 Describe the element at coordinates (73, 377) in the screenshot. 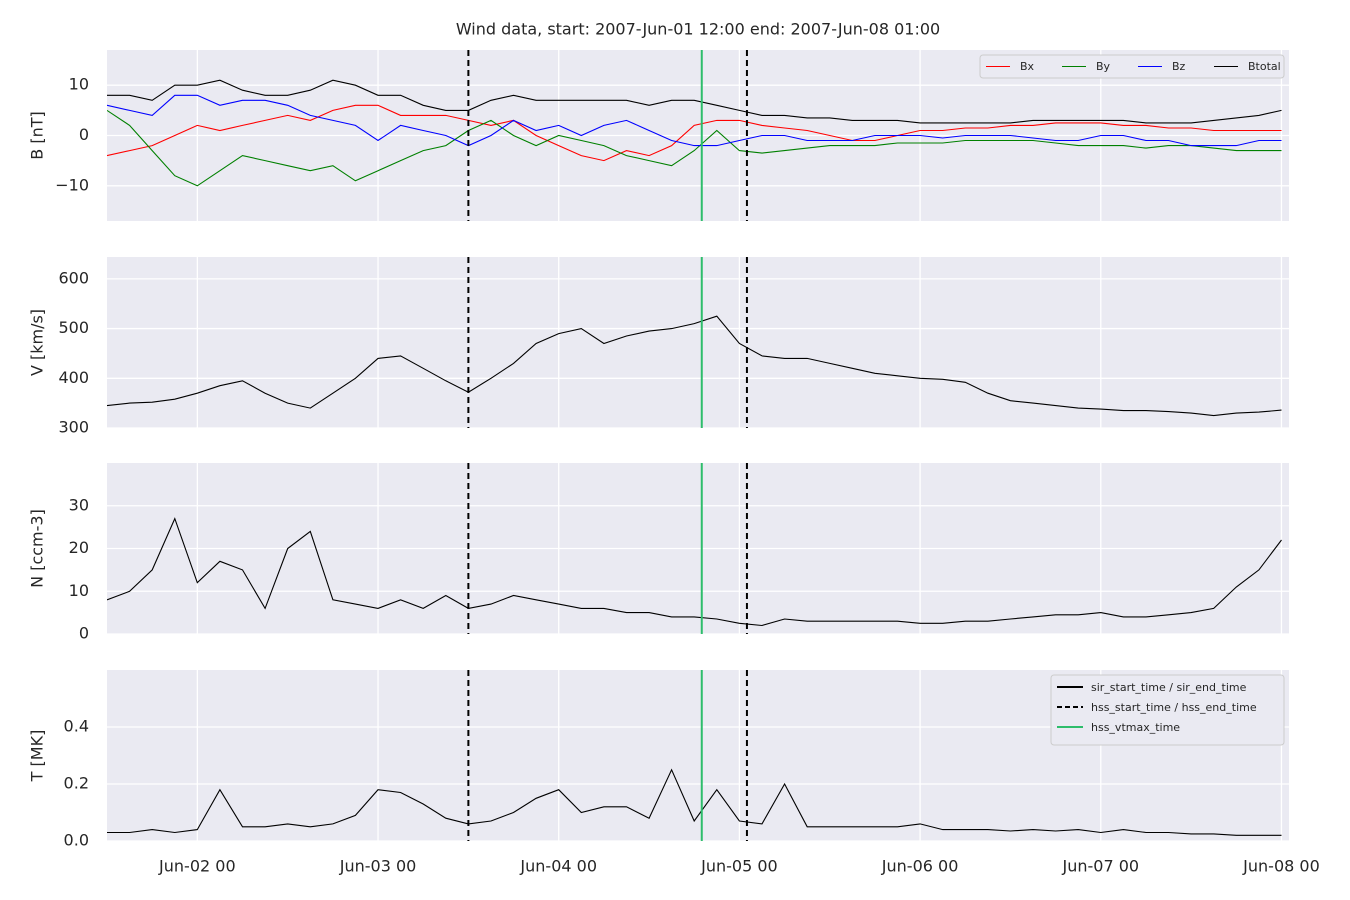

I see `y-tick-label: 400` at that location.